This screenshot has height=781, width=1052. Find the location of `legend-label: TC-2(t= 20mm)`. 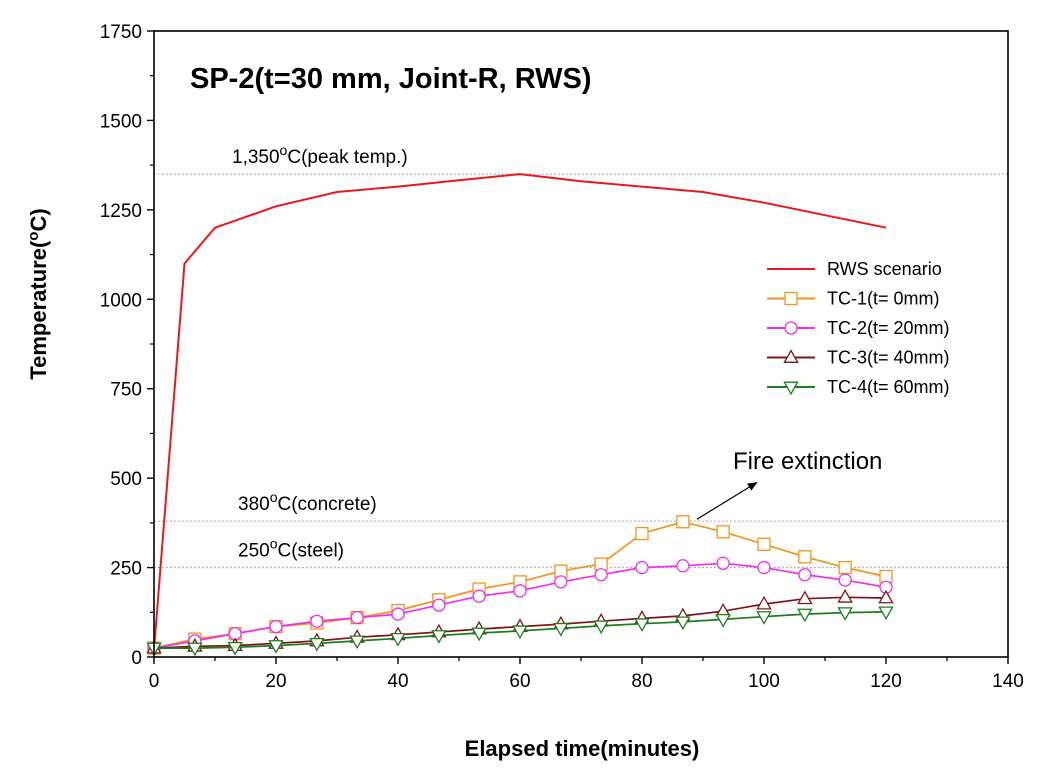

legend-label: TC-2(t= 20mm) is located at coordinates (888, 328).